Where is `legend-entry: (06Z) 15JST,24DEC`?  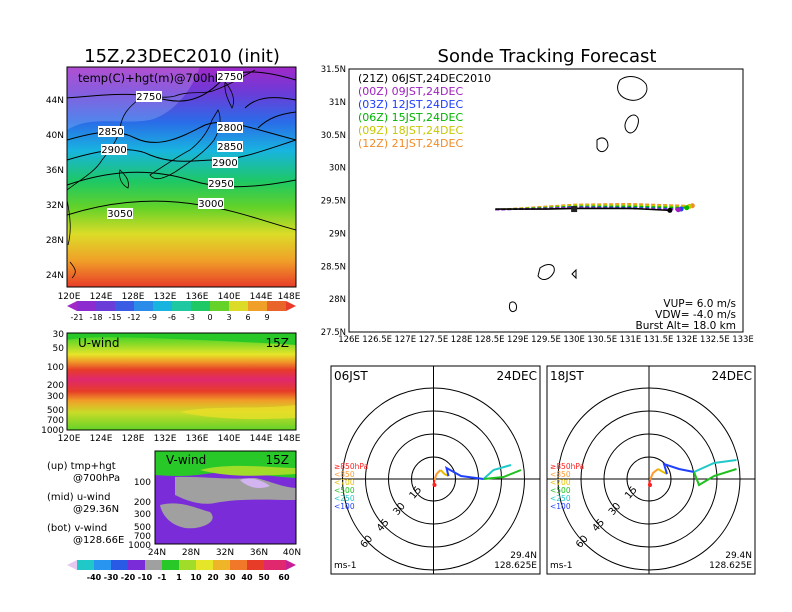 legend-entry: (06Z) 15JST,24DEC is located at coordinates (410, 117).